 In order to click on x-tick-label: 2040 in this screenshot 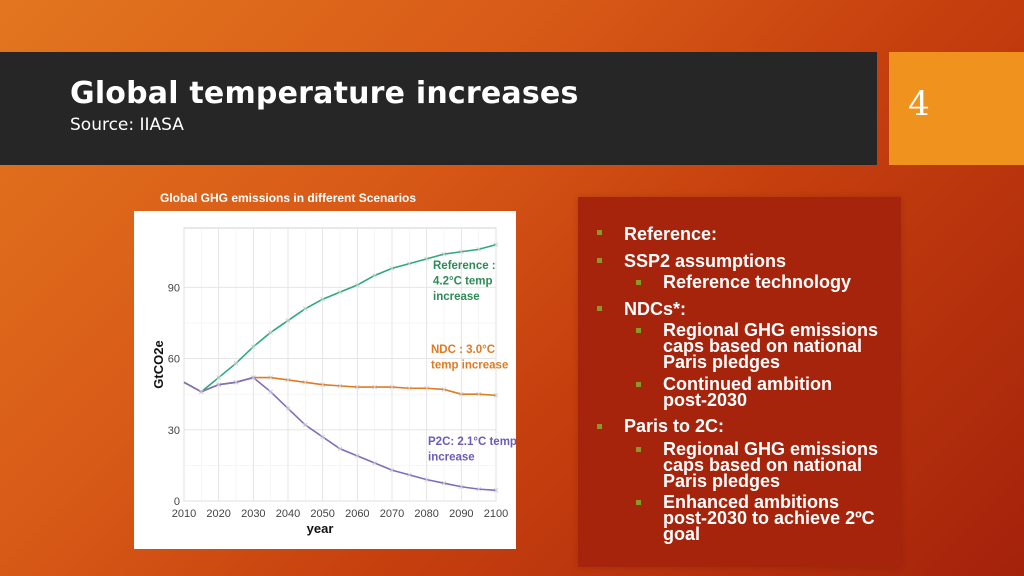, I will do `click(288, 514)`.